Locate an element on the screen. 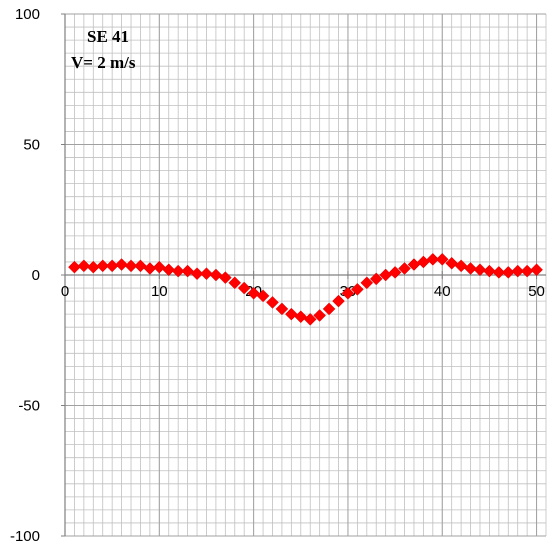 This screenshot has height=542, width=552. y-tick-label: -50 is located at coordinates (29, 406).